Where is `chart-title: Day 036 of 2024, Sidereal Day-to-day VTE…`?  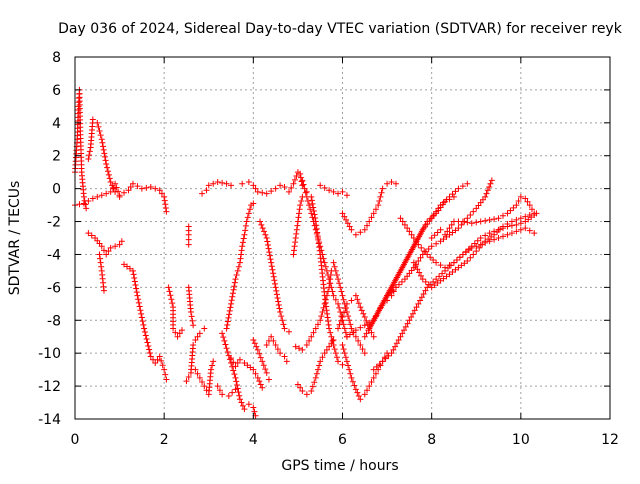 chart-title: Day 036 of 2024, Sidereal Day-to-day VTE… is located at coordinates (340, 29).